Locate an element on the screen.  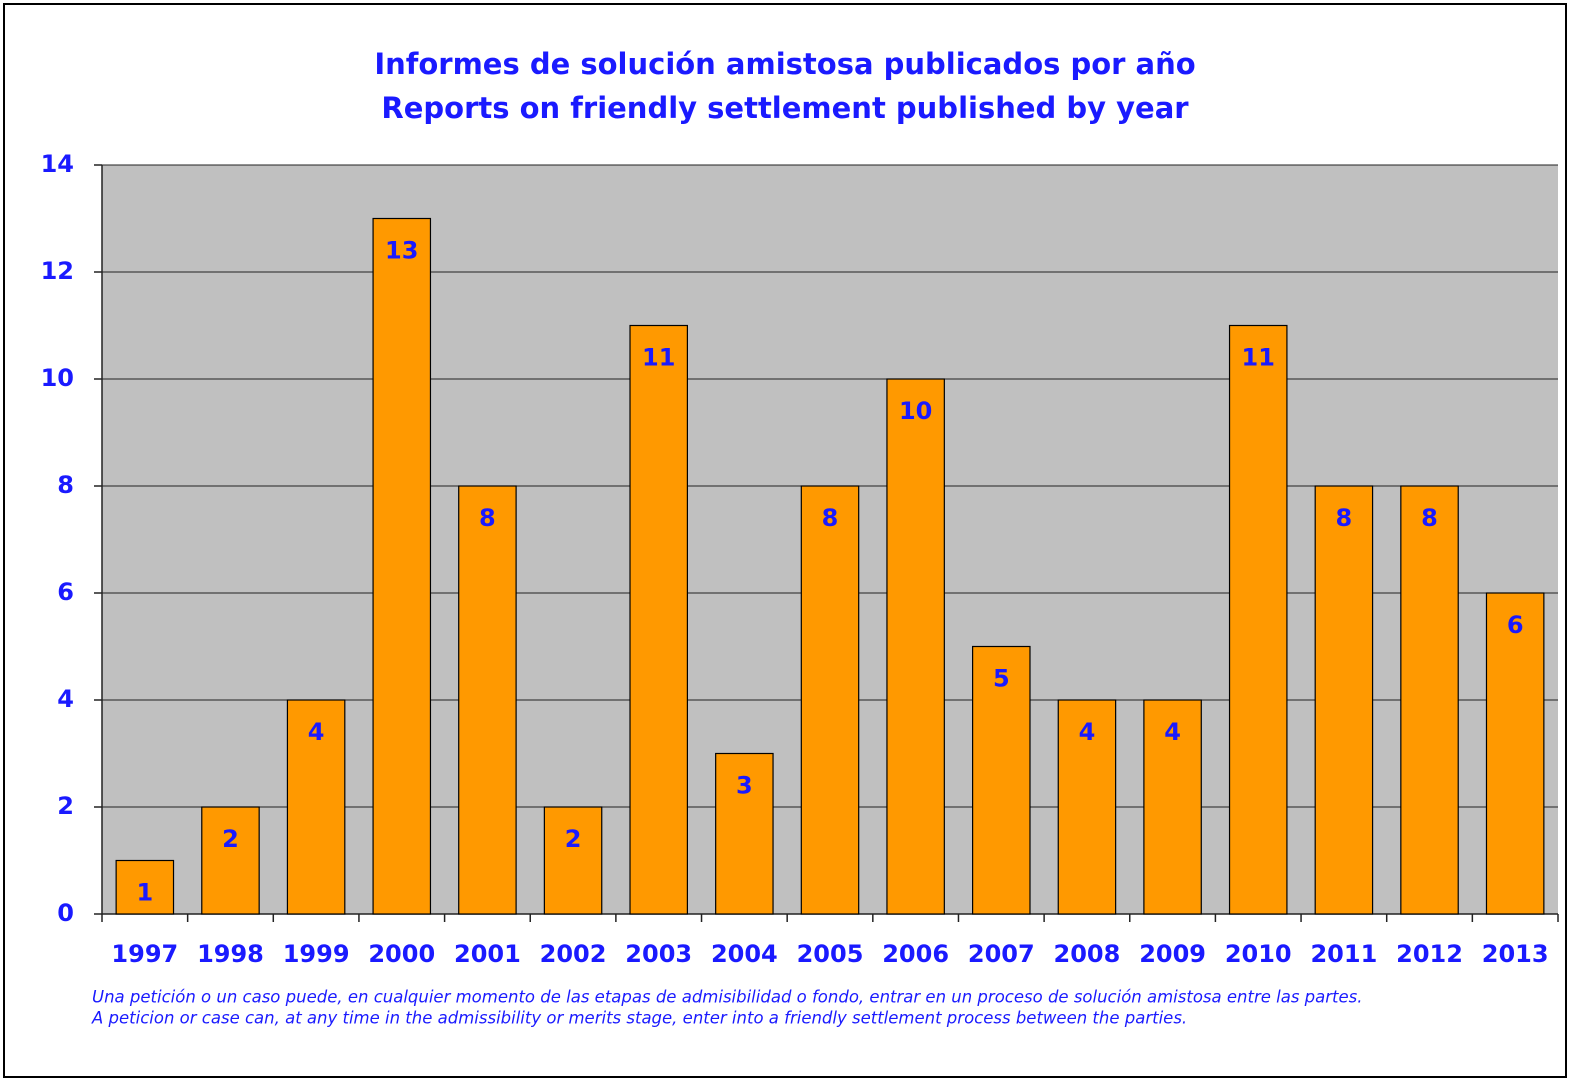
x-tick-label: 2002 is located at coordinates (573, 954).